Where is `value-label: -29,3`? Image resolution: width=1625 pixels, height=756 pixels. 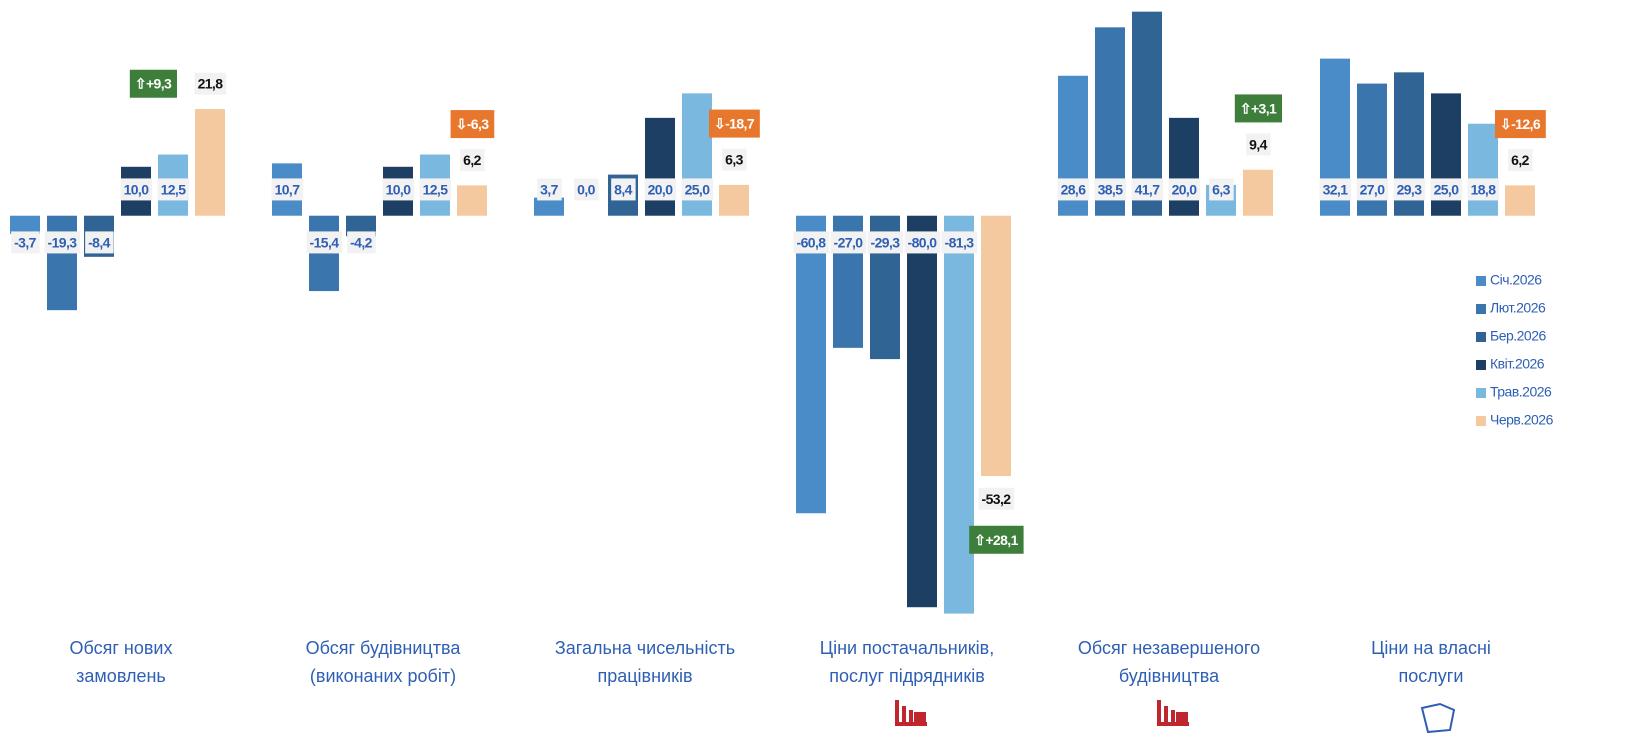
value-label: -29,3 is located at coordinates (886, 242).